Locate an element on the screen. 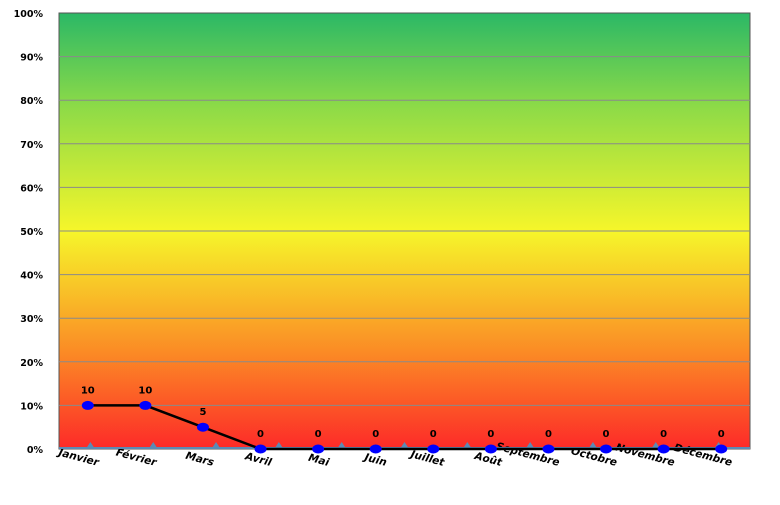  y-tick-label: 50% is located at coordinates (31, 232).